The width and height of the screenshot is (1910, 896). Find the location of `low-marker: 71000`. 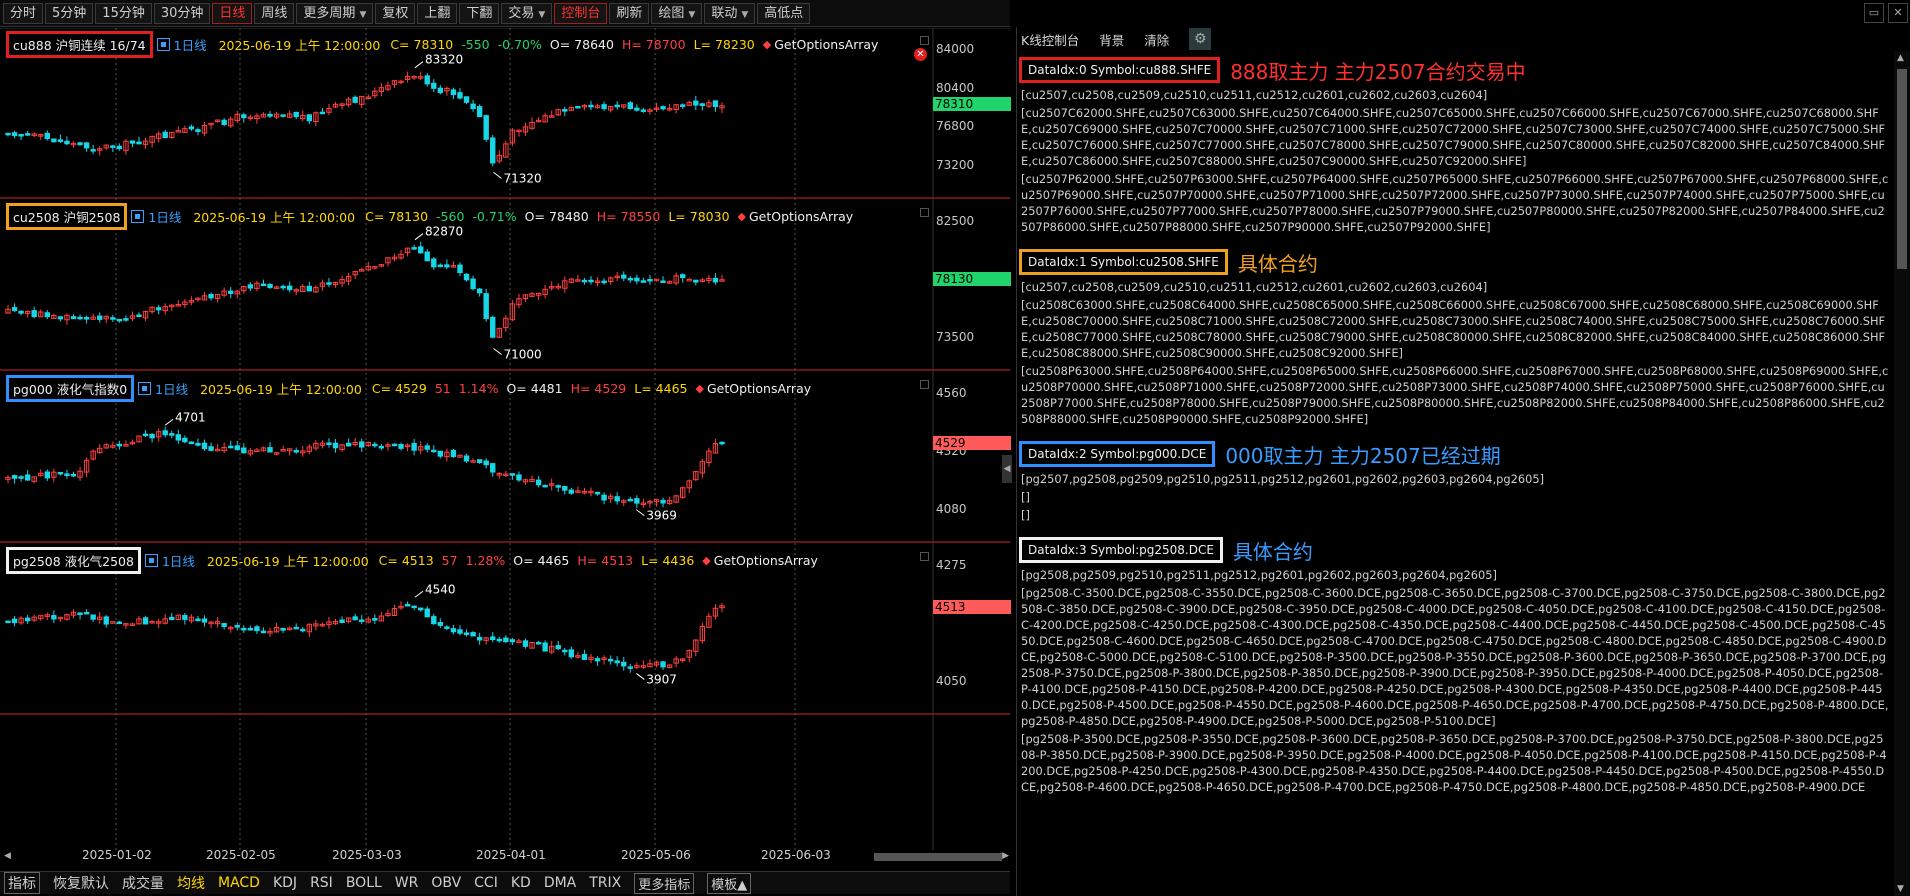

low-marker: 71000 is located at coordinates (523, 354).